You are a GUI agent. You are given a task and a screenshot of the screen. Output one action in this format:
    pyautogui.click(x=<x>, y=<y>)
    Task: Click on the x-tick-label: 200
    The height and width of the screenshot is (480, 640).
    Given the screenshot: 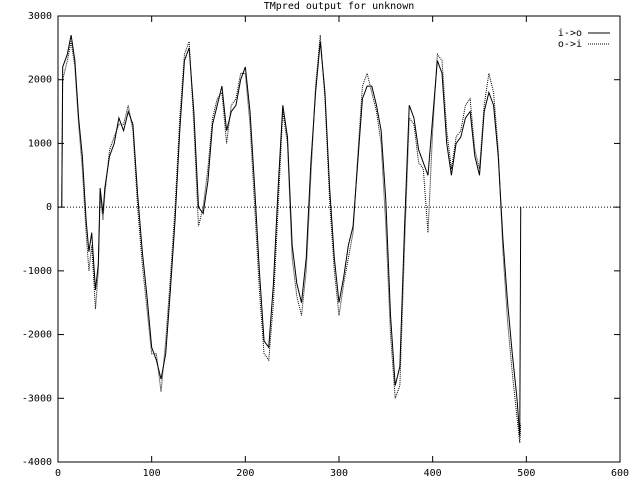 What is the action you would take?
    pyautogui.click(x=245, y=473)
    